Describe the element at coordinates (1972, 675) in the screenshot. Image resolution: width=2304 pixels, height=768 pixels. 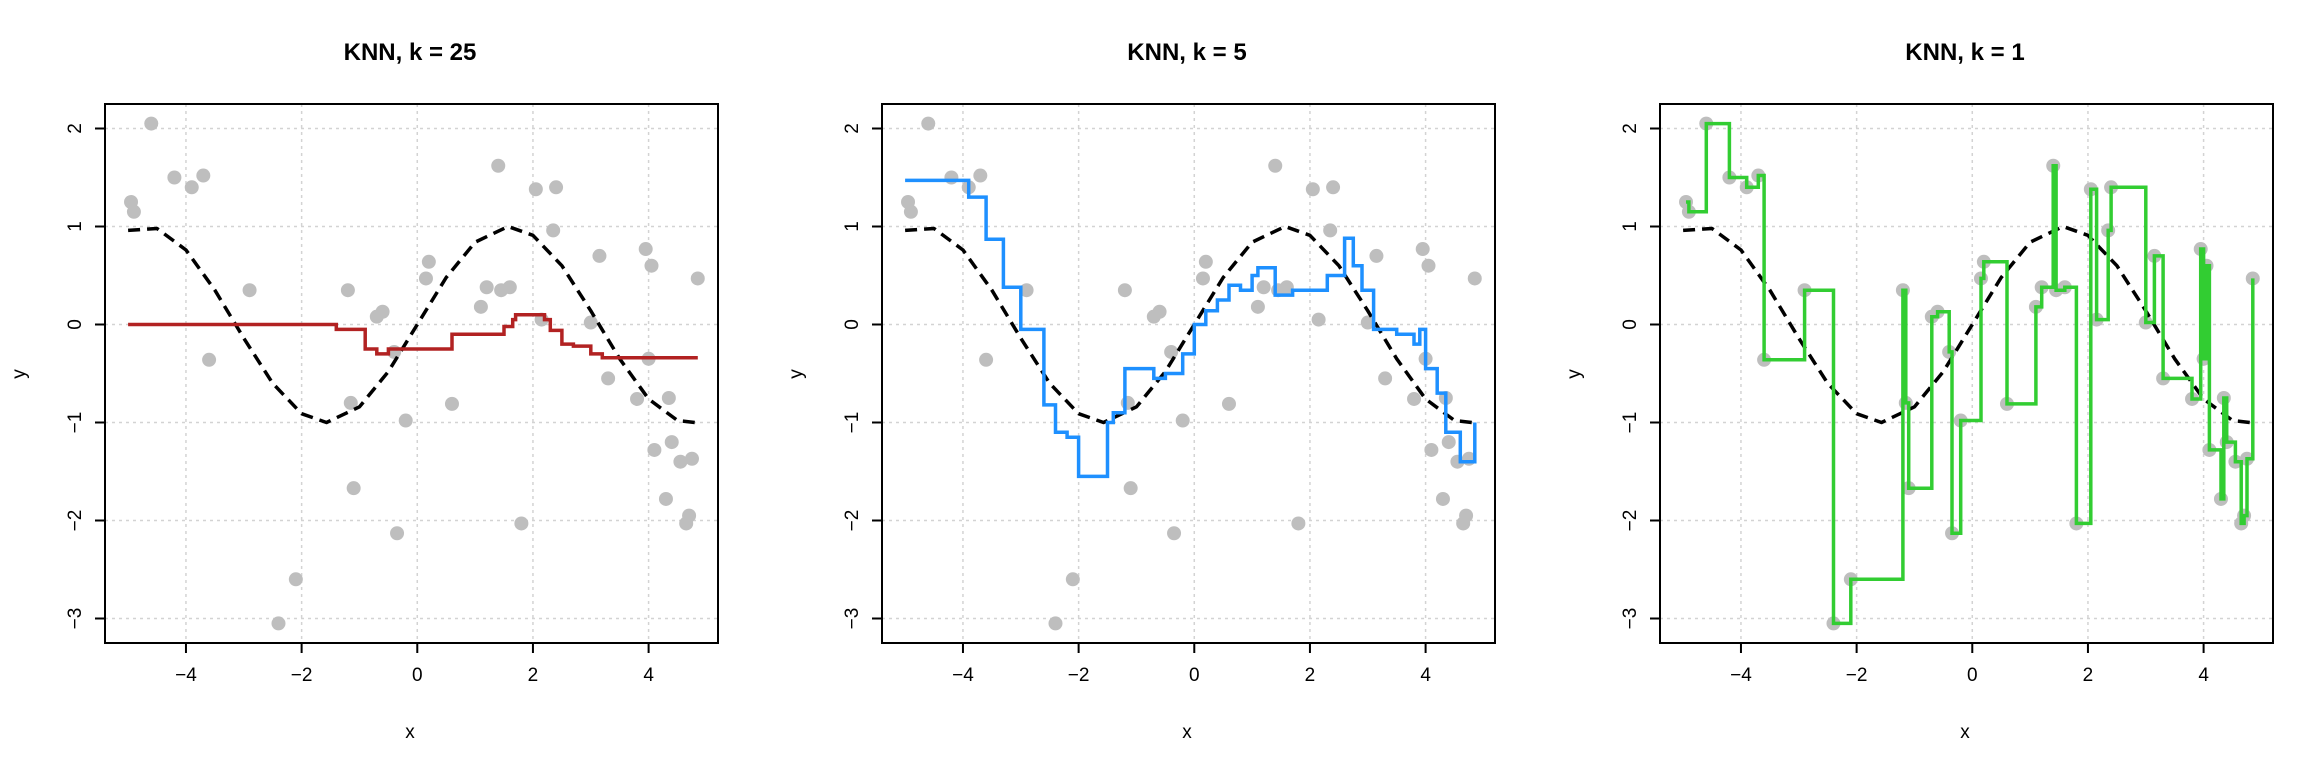
I see `x-tick-label: 0` at that location.